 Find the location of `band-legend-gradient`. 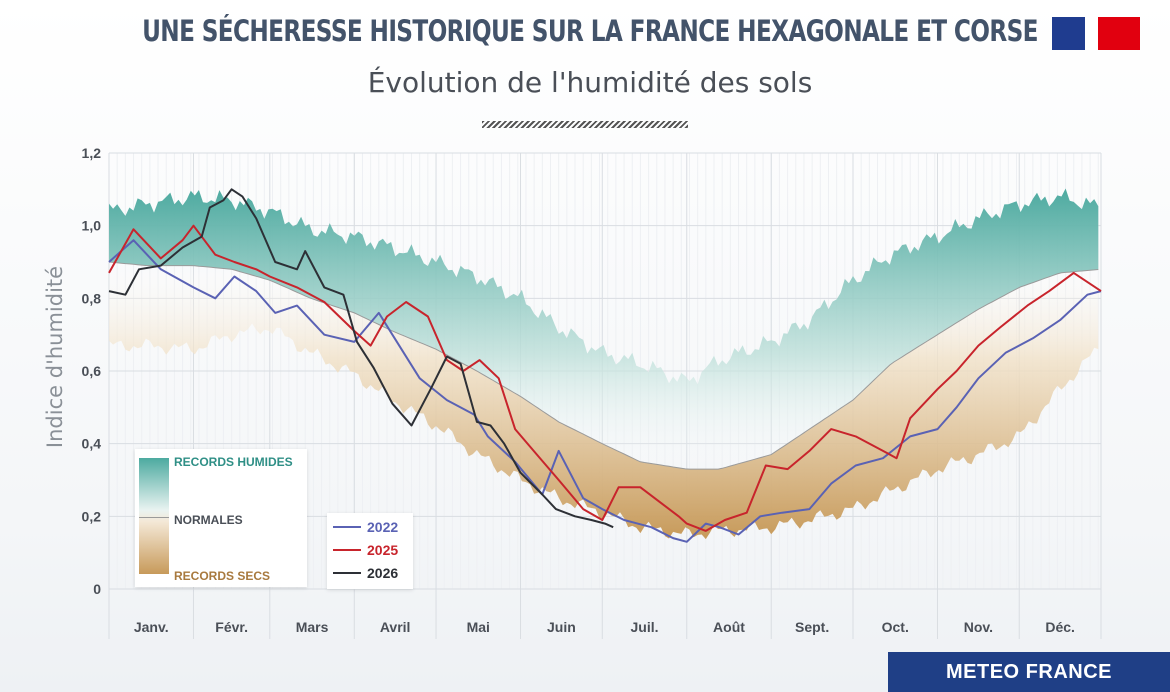

band-legend-gradient is located at coordinates (154, 516).